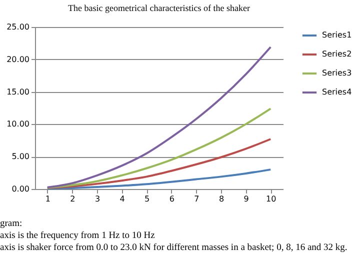 The width and height of the screenshot is (360, 270). I want to click on x-tick-label: 10, so click(271, 199).